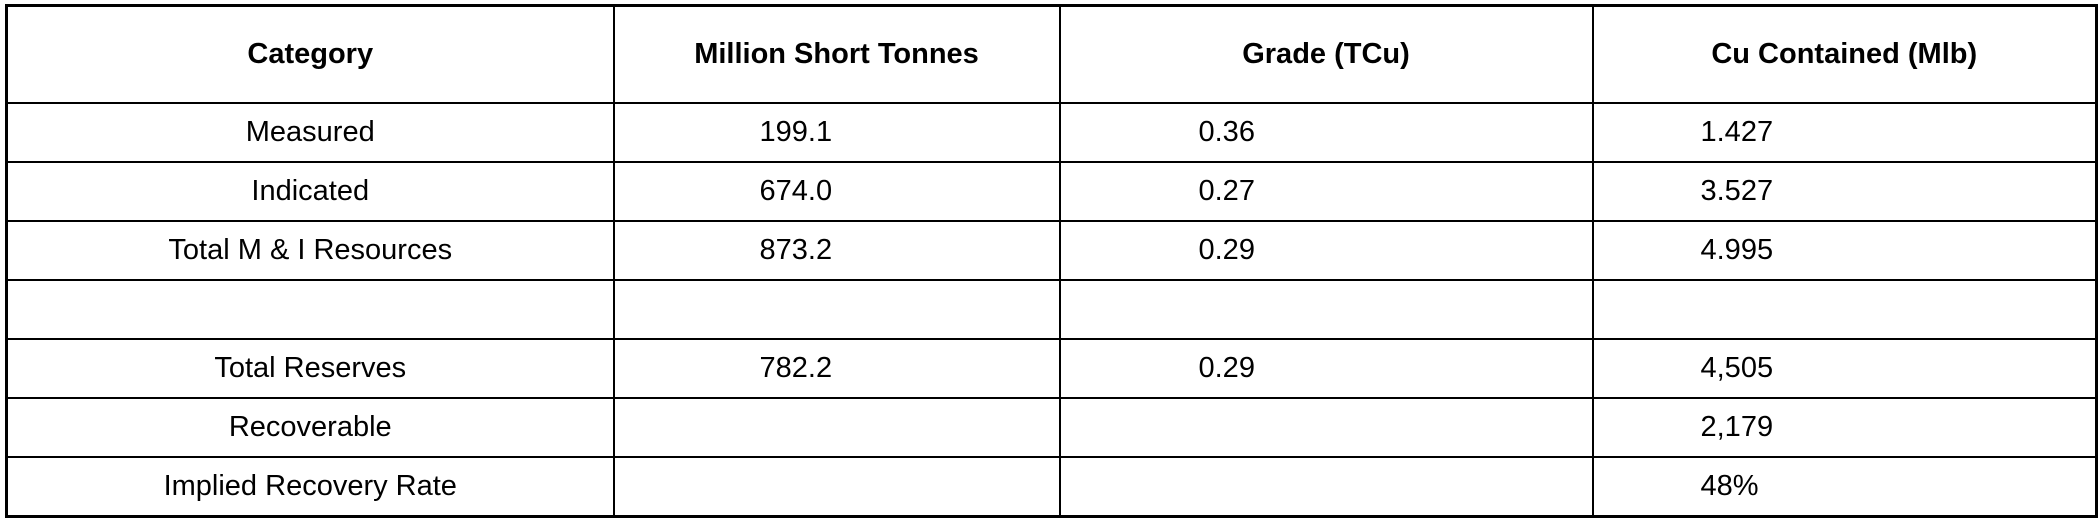 This screenshot has height=518, width=2100. Describe the element at coordinates (1844, 191) in the screenshot. I see `value-cell: 3.527` at that location.